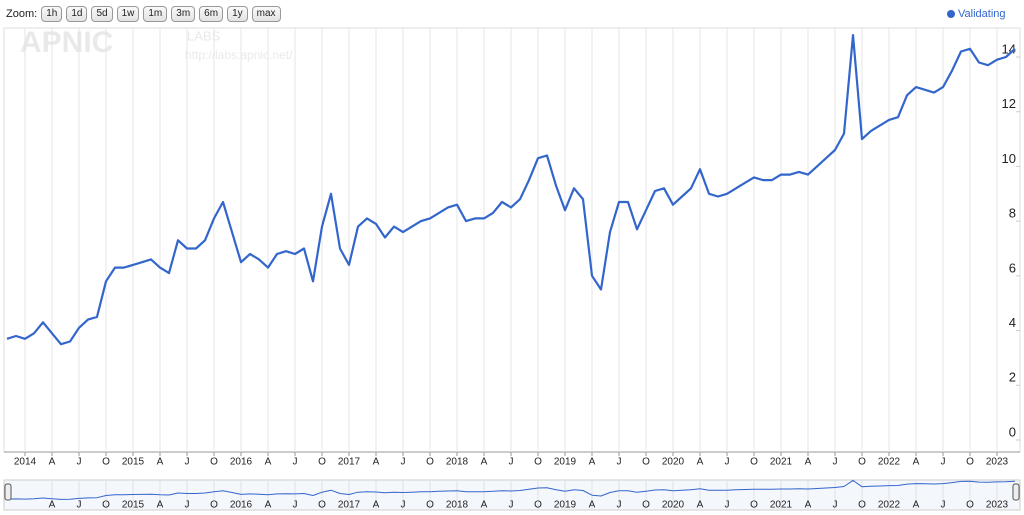 The height and width of the screenshot is (515, 1024). Describe the element at coordinates (128, 14) in the screenshot. I see `zoom-button: 1w` at that location.